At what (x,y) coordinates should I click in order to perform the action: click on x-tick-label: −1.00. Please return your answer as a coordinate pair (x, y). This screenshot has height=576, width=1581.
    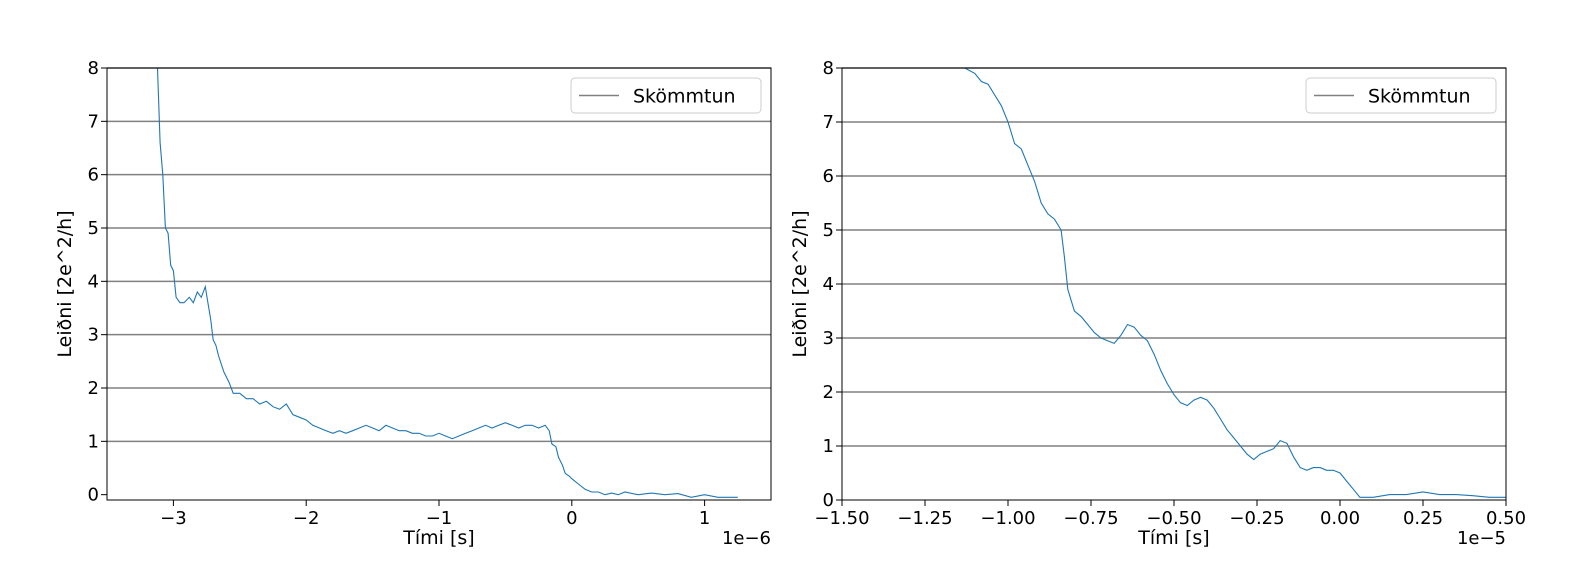
    Looking at the image, I should click on (1007, 518).